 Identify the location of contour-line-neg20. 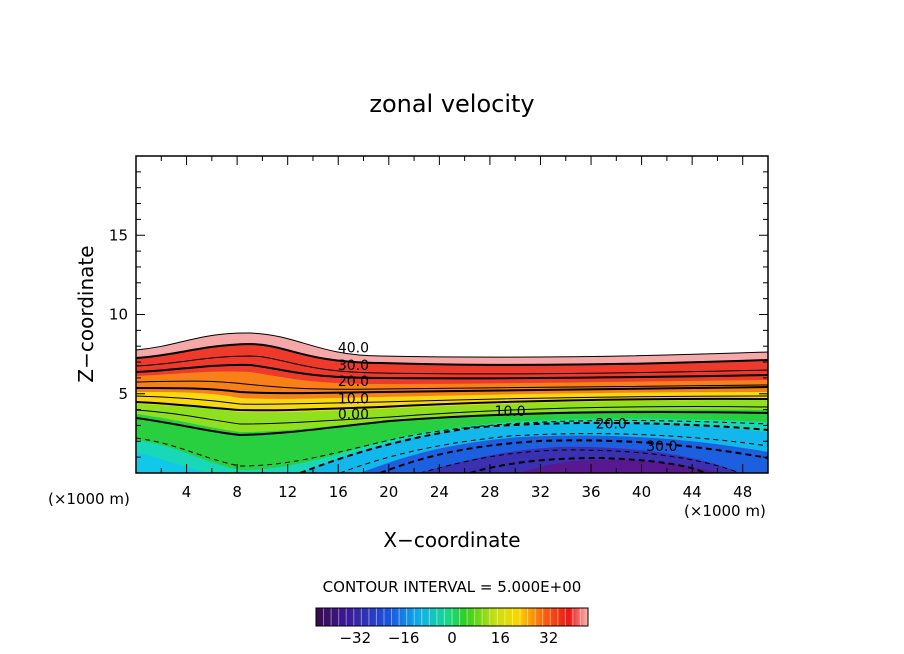
(573, 456).